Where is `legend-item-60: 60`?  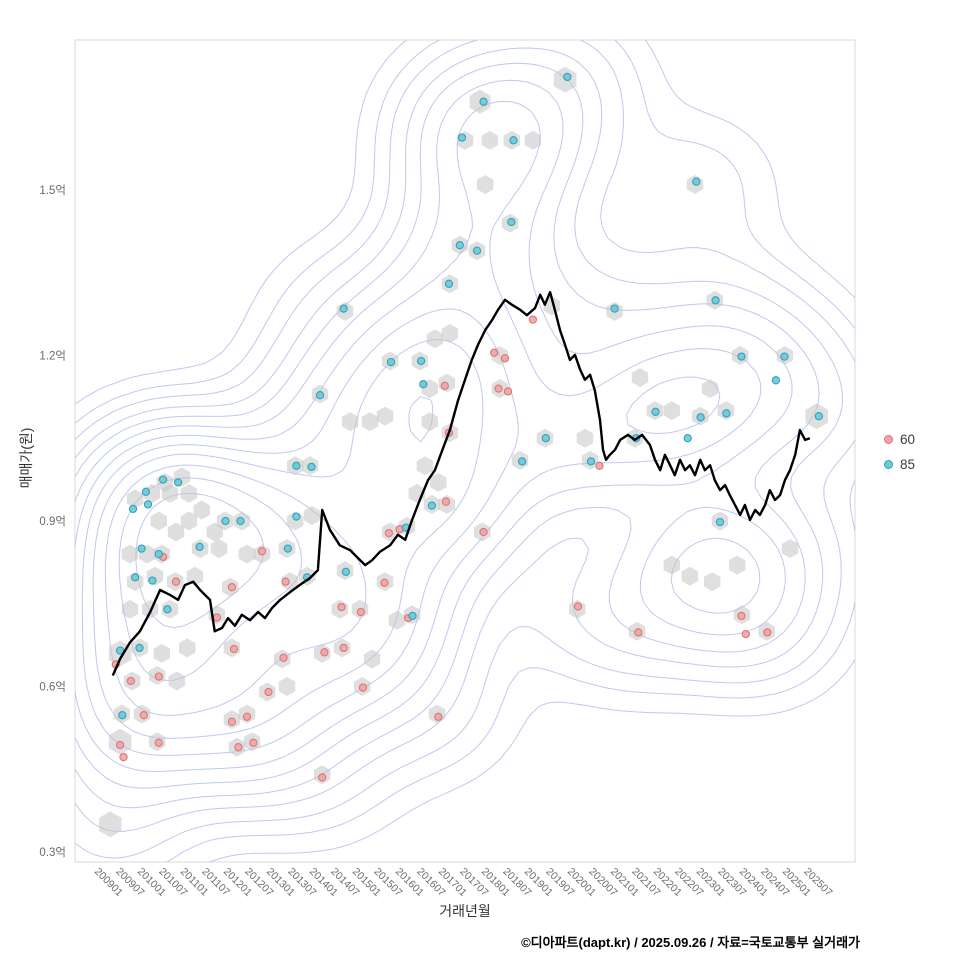 legend-item-60: 60 is located at coordinates (899, 439).